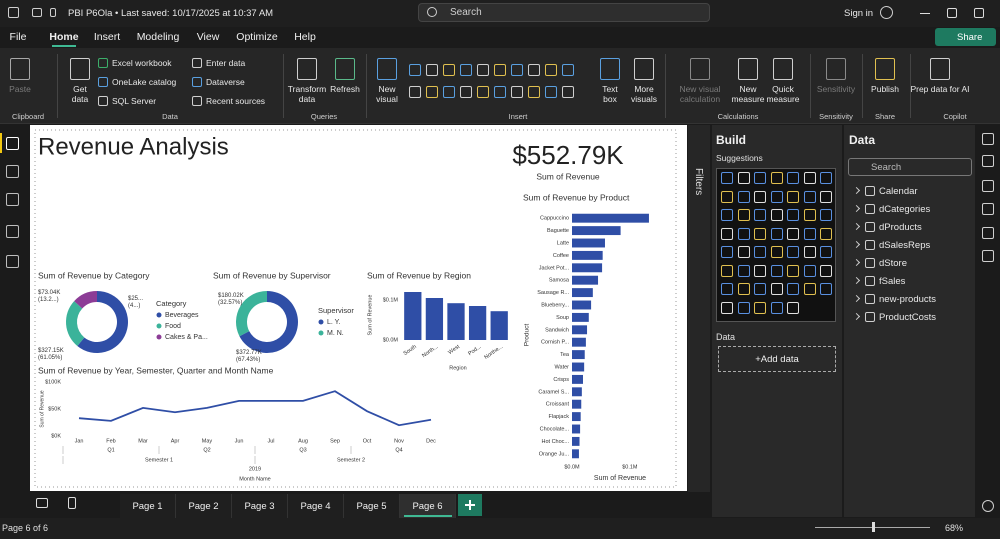 The width and height of the screenshot is (1000, 539). I want to click on y-tick-label: Latte, so click(563, 243).